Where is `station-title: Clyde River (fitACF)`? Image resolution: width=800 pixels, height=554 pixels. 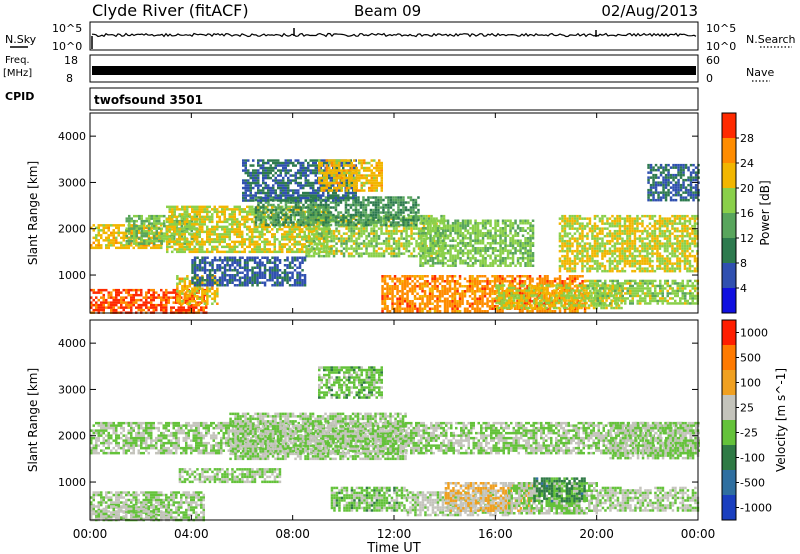 station-title: Clyde River (fitACF) is located at coordinates (170, 10).